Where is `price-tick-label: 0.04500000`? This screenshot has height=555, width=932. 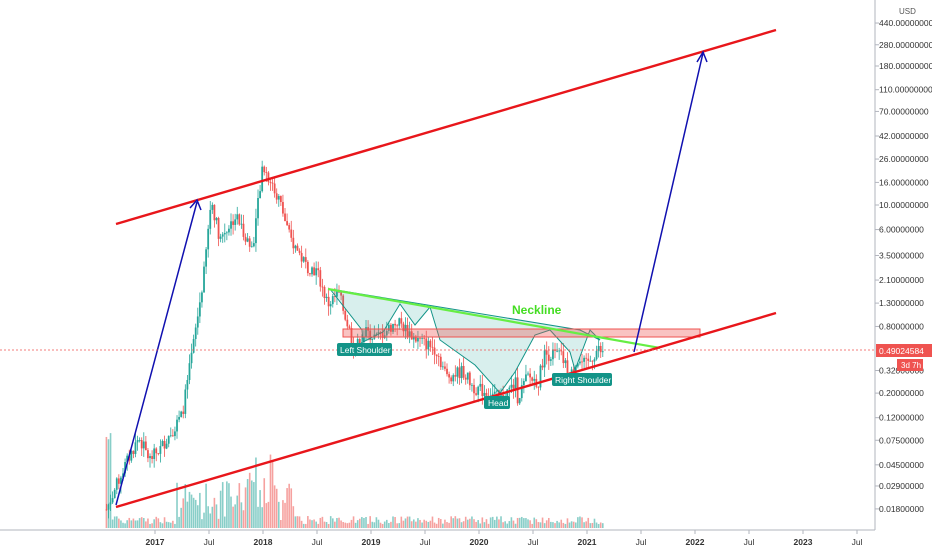
price-tick-label: 0.04500000 is located at coordinates (901, 465).